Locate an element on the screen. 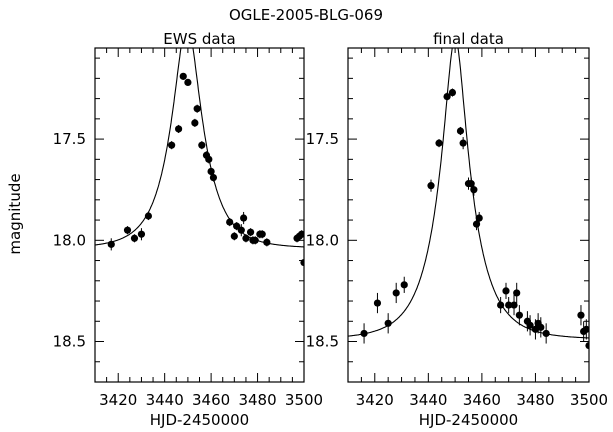 This screenshot has height=432, width=613. y-axis-label: magnitude is located at coordinates (15, 213).